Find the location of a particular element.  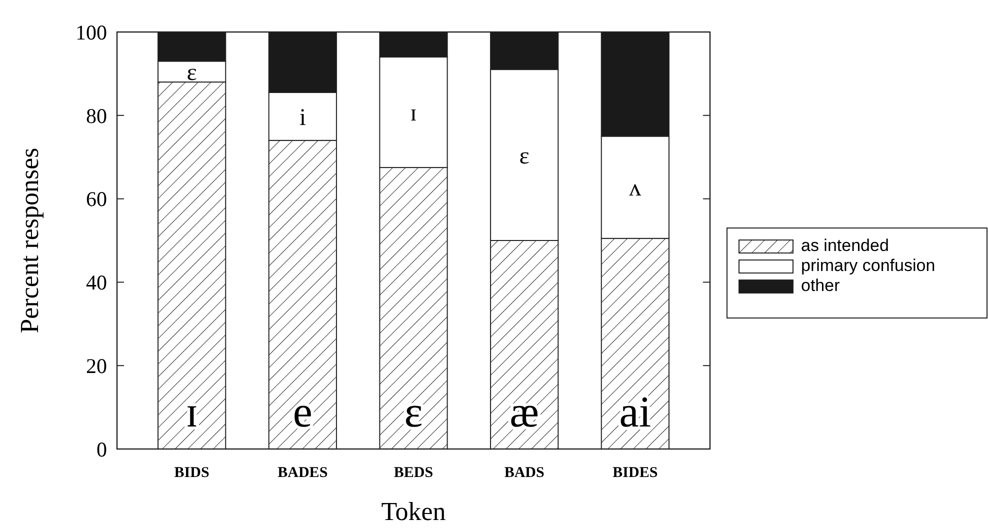

annotation: i is located at coordinates (302, 117).